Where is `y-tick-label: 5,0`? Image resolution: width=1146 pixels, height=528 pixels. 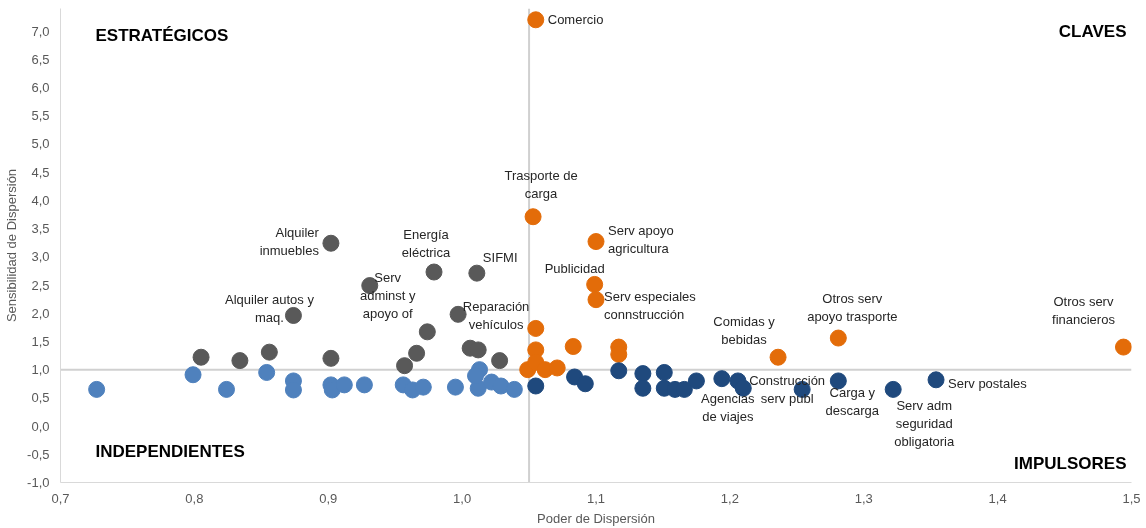 y-tick-label: 5,0 is located at coordinates (40, 144).